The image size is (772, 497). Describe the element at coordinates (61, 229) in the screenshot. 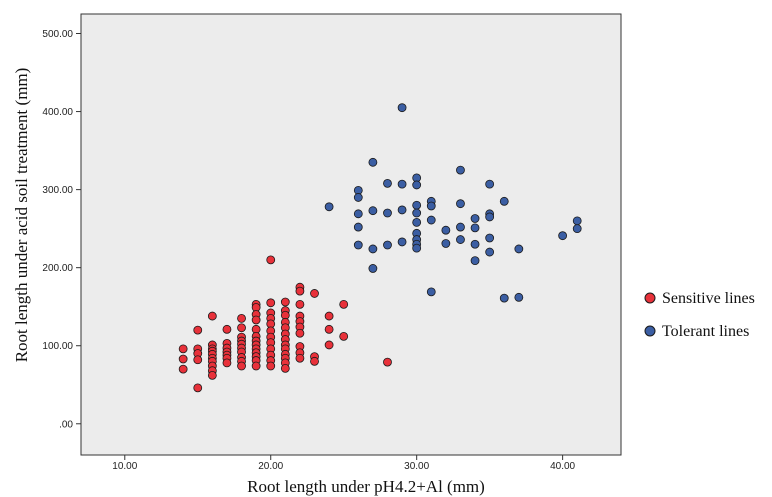

I see `y-axis: .00 100.00 200.00 300.00 400.00 500.00` at that location.